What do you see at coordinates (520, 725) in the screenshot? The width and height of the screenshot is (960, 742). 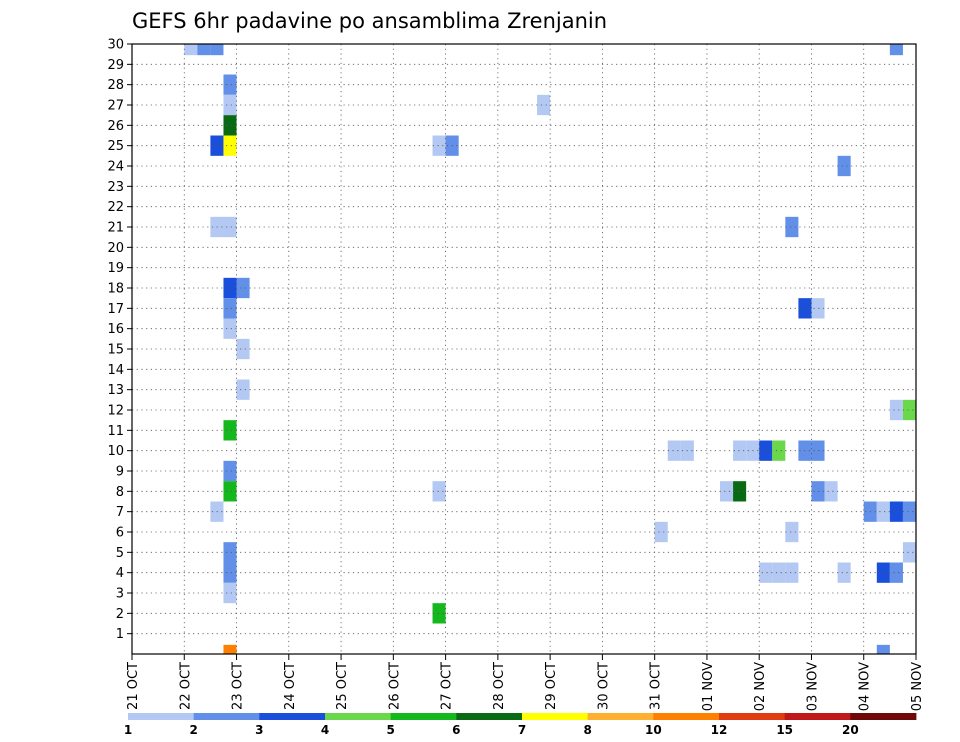 I see `colorbar-legend: 1 2 3 4 5 6 7 8 10 12 15 20` at bounding box center [520, 725].